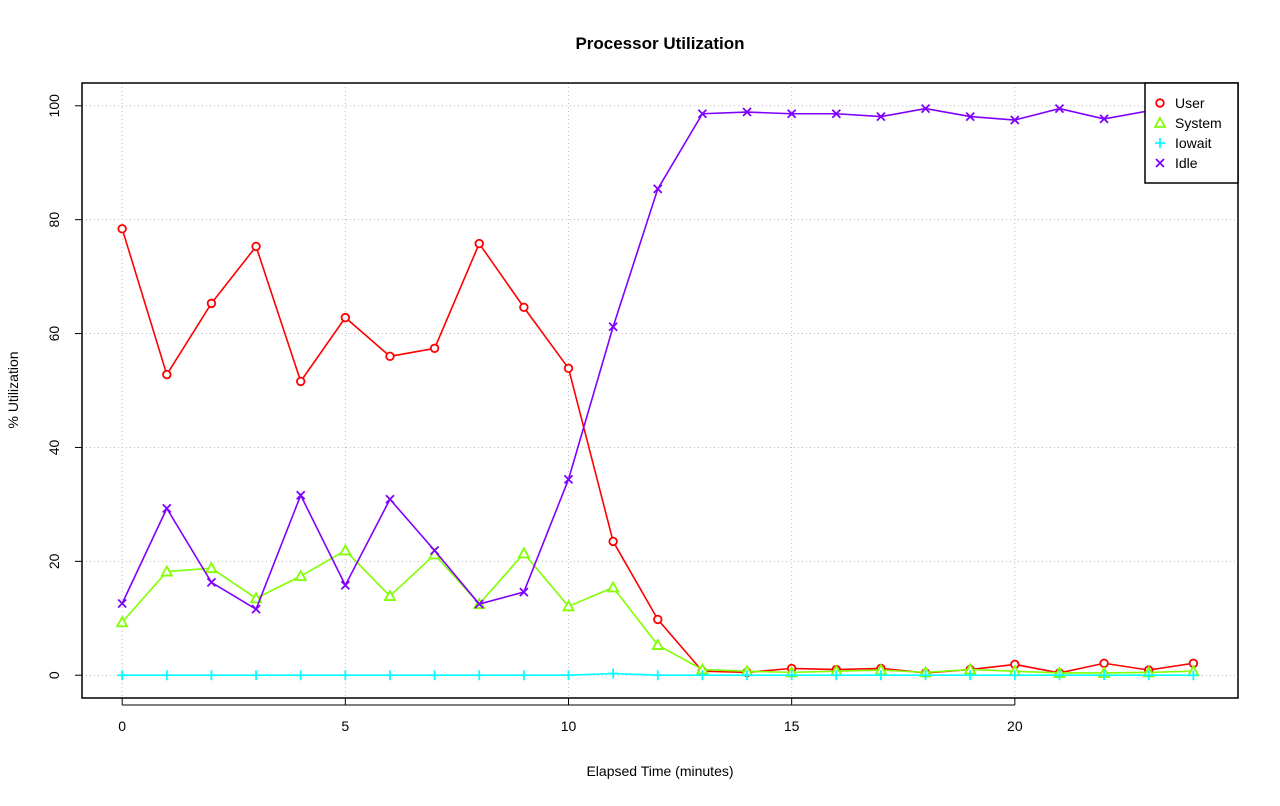 This screenshot has width=1280, height=806. What do you see at coordinates (54, 106) in the screenshot?
I see `y-tick-label: 100` at bounding box center [54, 106].